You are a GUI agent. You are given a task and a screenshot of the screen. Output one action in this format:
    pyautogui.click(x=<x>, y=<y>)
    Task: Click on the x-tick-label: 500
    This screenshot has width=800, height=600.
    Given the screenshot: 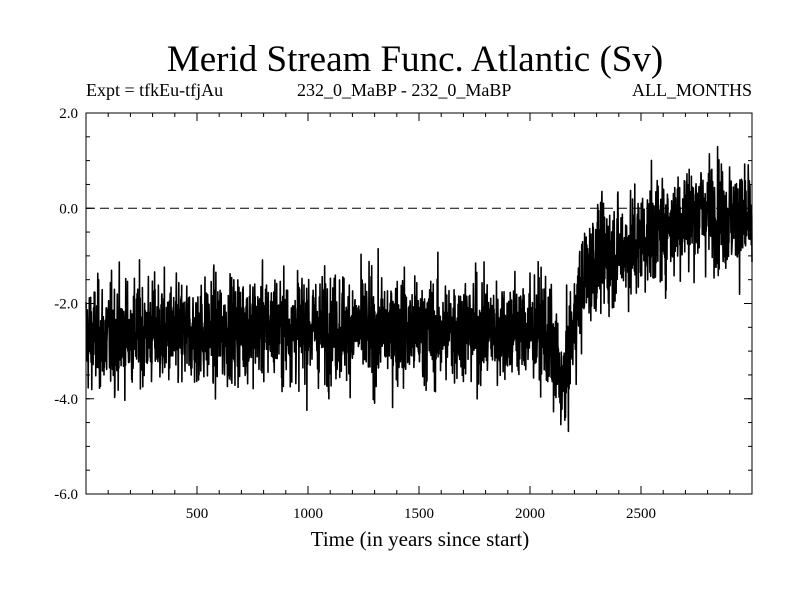 What is the action you would take?
    pyautogui.click(x=197, y=514)
    